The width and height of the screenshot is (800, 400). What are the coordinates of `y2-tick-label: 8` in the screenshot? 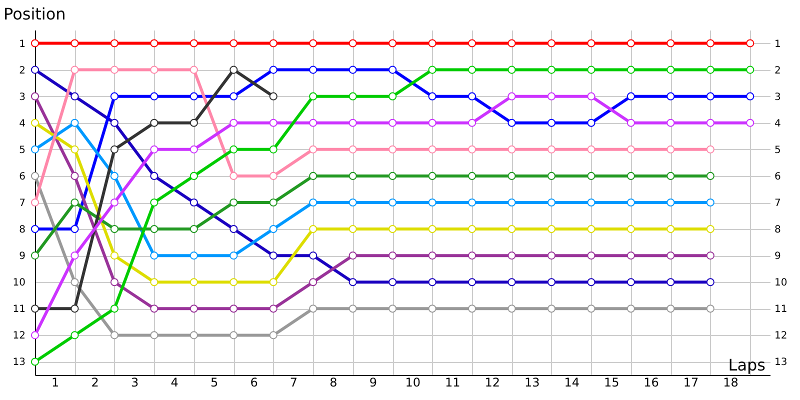 It's located at (777, 230).